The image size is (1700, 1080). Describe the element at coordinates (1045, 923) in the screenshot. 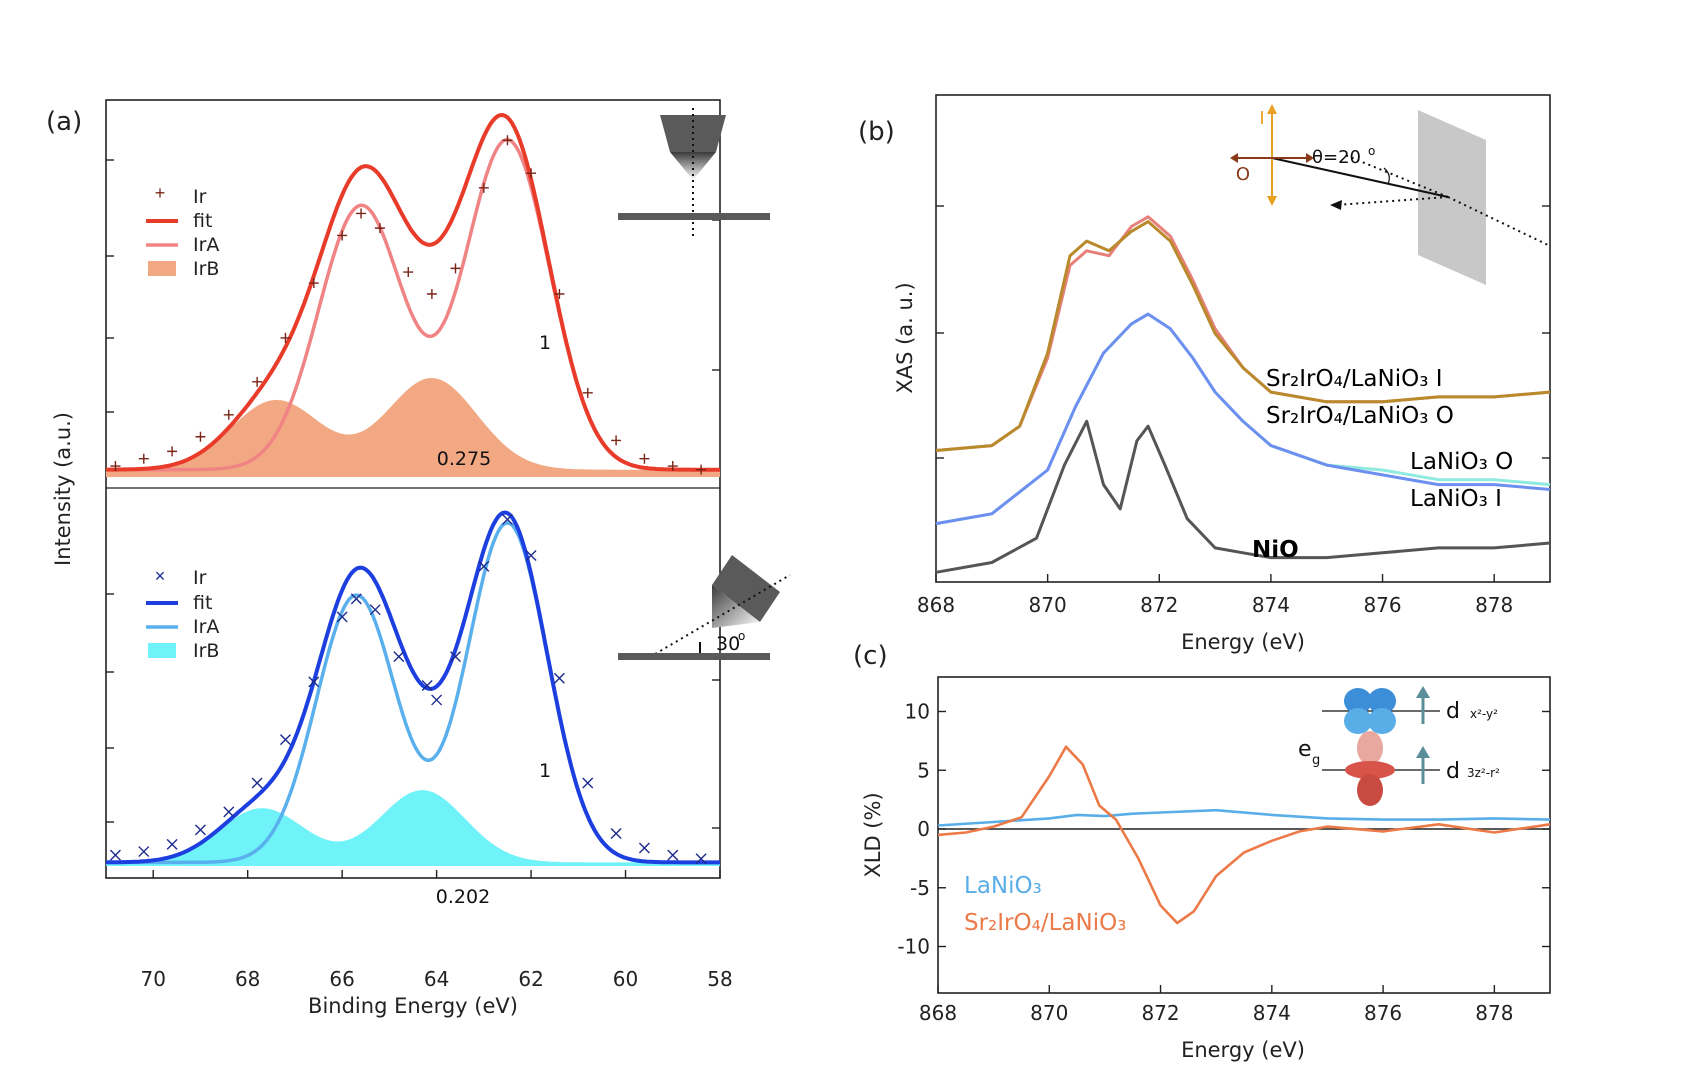

I see `legend-c-sr: Sr₂IrO₄/LaNiO₃` at that location.